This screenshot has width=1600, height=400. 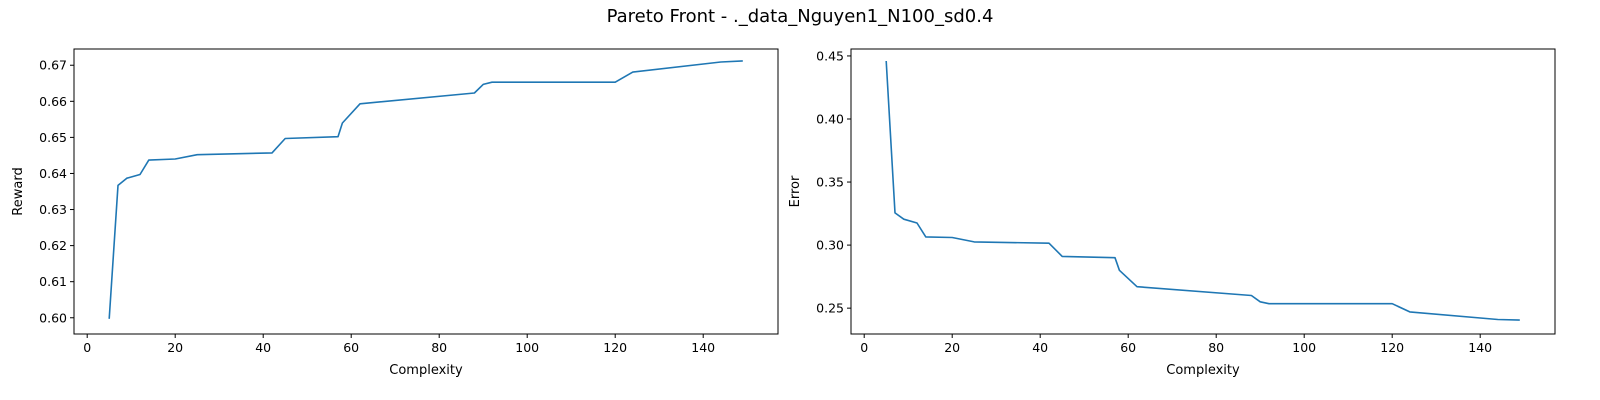 What do you see at coordinates (830, 55) in the screenshot?
I see `error-y-tick-label: 0.45` at bounding box center [830, 55].